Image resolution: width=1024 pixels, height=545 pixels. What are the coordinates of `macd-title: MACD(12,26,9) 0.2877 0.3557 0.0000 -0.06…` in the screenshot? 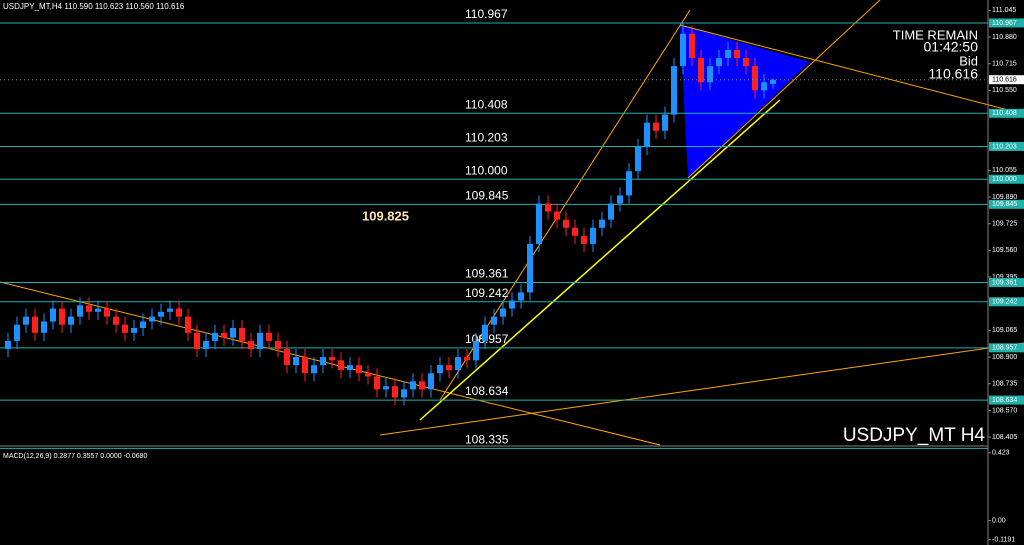 It's located at (75, 456).